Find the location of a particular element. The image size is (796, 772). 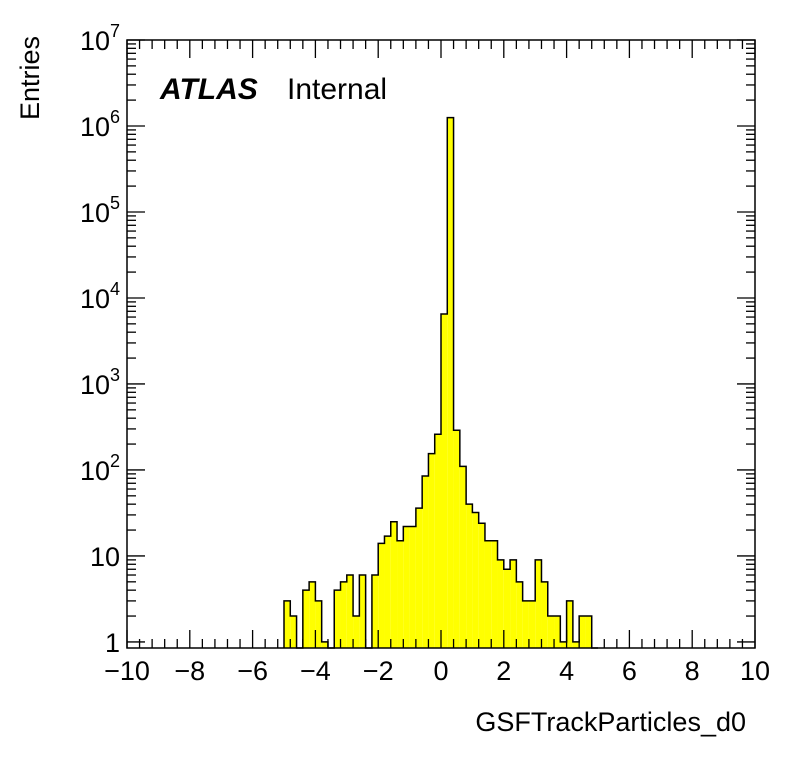

y-tick-label-group: 1 is located at coordinates (112, 643).